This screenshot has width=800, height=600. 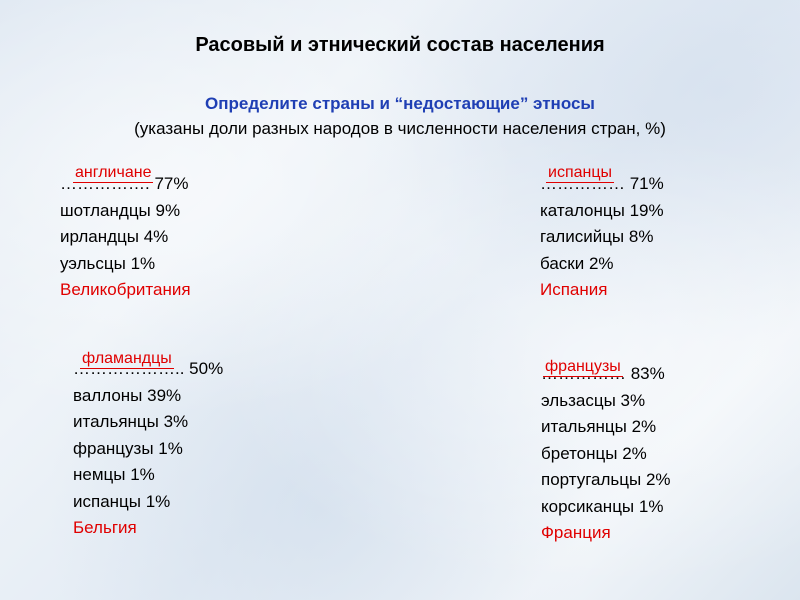 What do you see at coordinates (580, 173) in the screenshot?
I see `answer-label-es: испанцы` at bounding box center [580, 173].